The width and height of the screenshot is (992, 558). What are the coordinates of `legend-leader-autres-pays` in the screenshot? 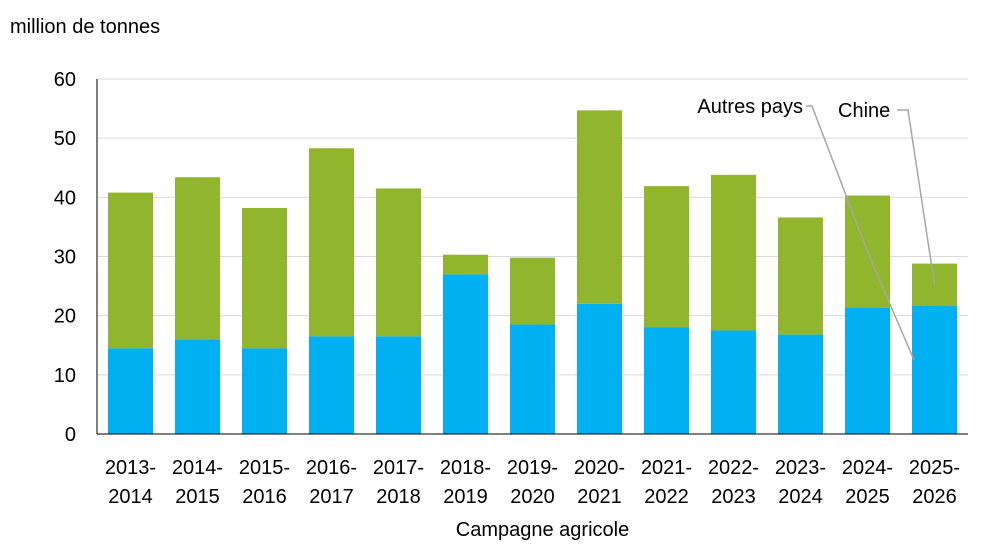 It's located at (860, 233).